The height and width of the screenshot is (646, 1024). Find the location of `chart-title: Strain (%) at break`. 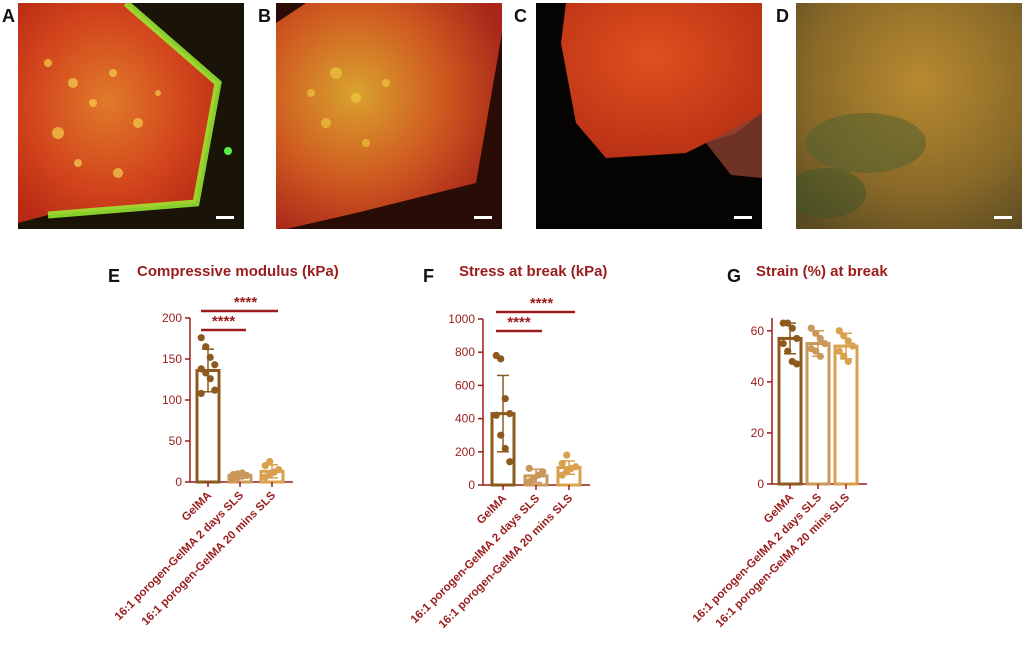

chart-title: Strain (%) at break is located at coordinates (822, 271).